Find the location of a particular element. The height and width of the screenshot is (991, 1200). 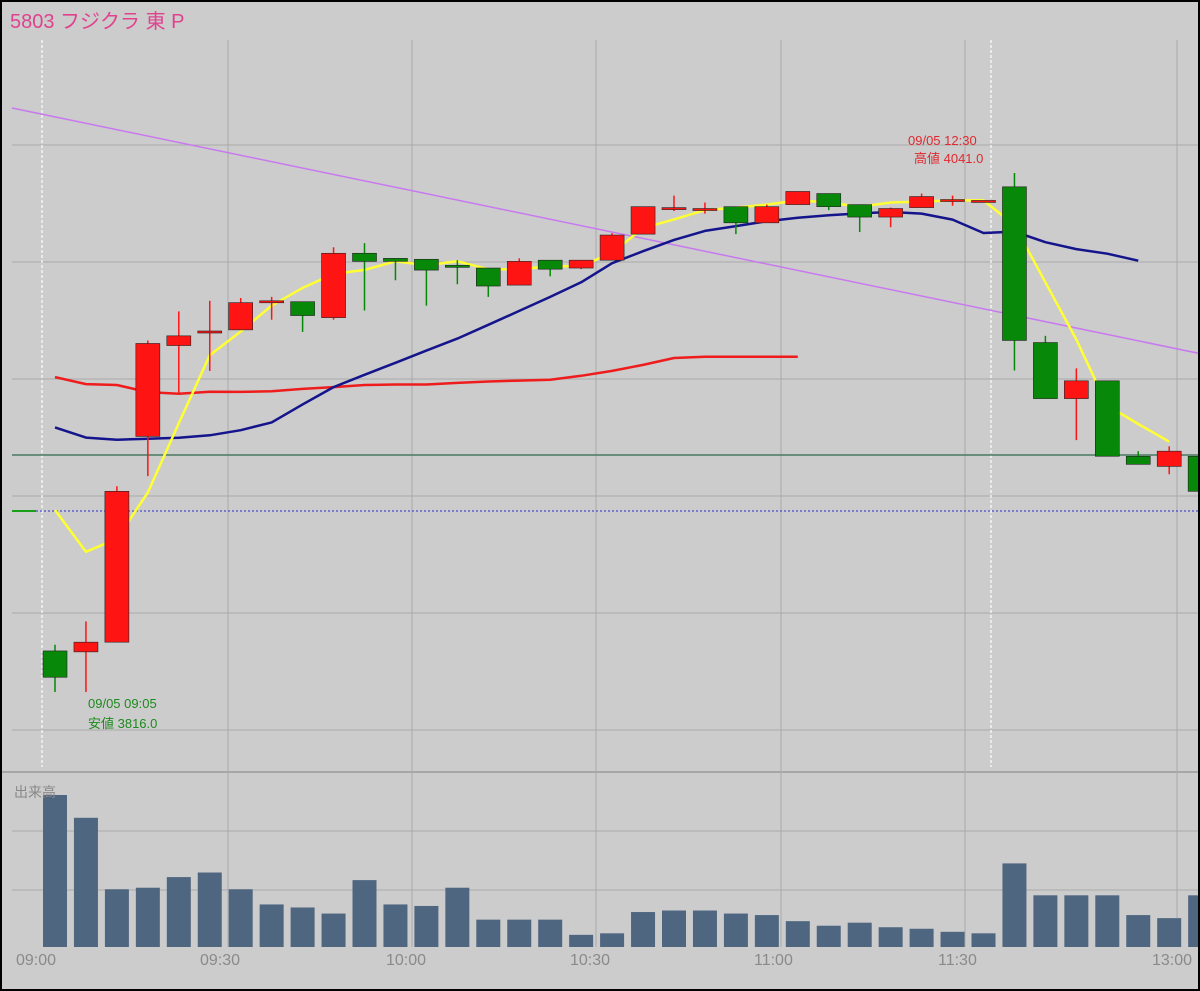

candle-11:20 is located at coordinates (890, 217).